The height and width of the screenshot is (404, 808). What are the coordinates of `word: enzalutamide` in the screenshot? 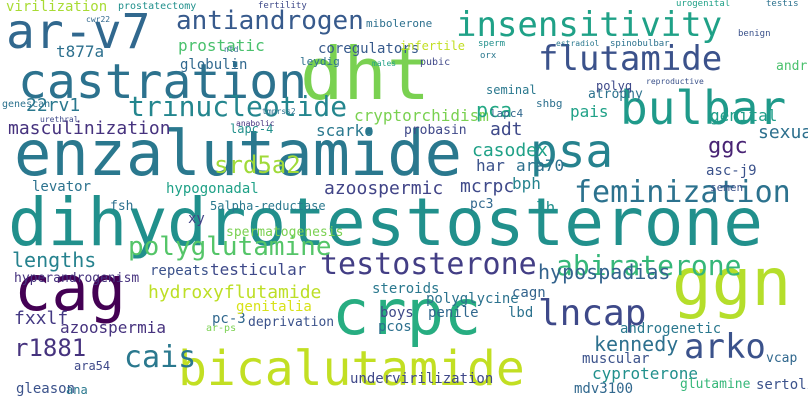 It's located at (238, 153).